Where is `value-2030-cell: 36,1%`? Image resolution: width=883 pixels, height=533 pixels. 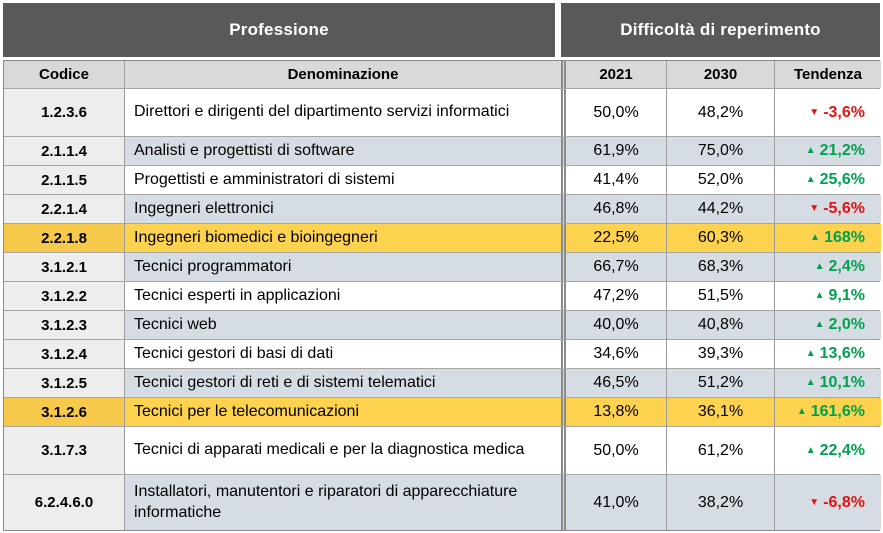
value-2030-cell: 36,1% is located at coordinates (720, 412).